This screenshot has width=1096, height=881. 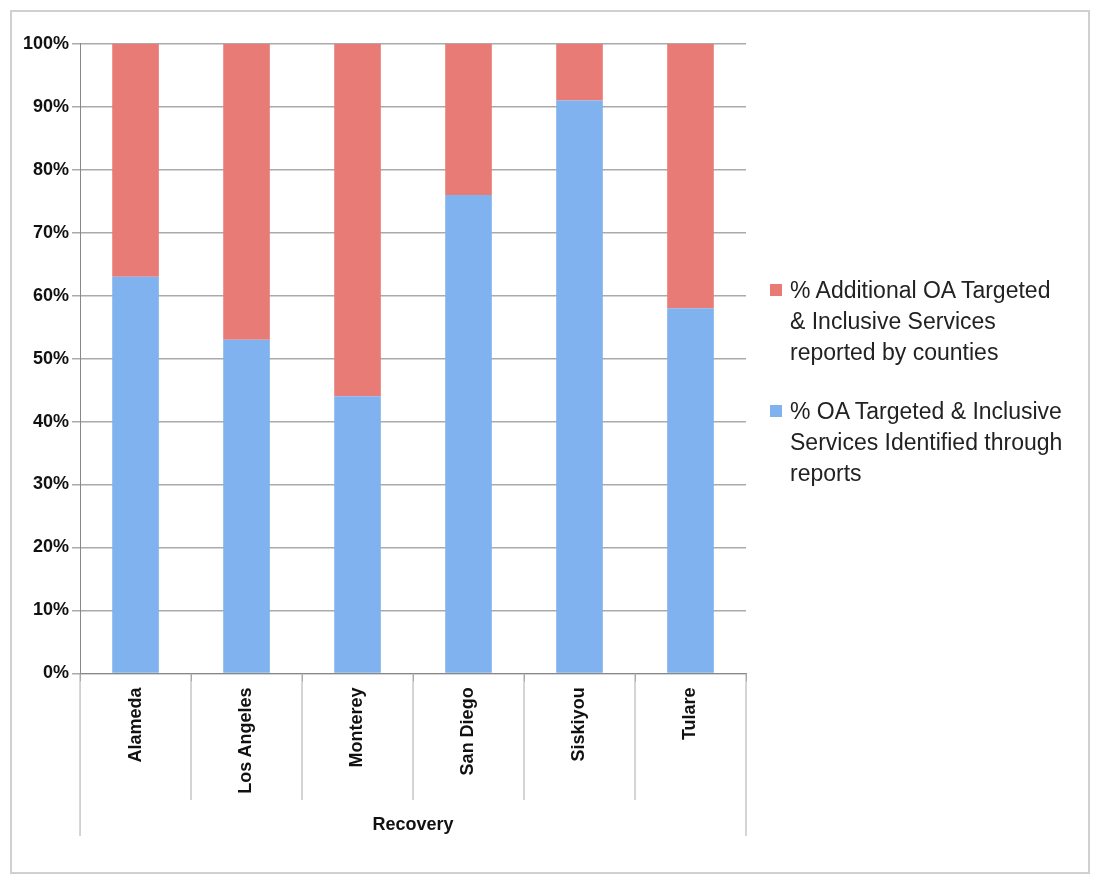 What do you see at coordinates (927, 443) in the screenshot?
I see `legend-label: % OA Targeted & Inclusive Services Identified through reports` at bounding box center [927, 443].